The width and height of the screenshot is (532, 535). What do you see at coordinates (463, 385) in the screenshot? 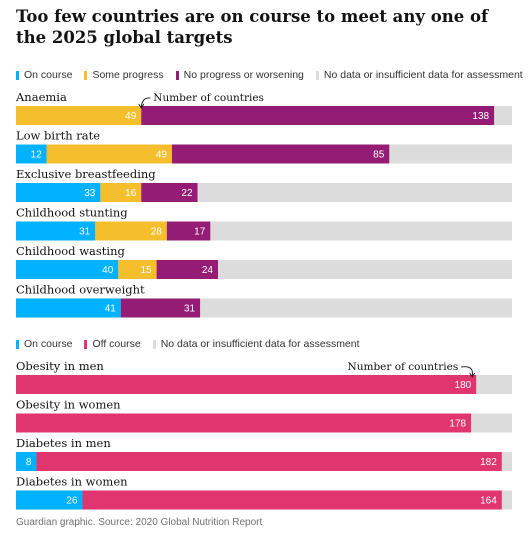
I see `bar-value-label: 180` at bounding box center [463, 385].